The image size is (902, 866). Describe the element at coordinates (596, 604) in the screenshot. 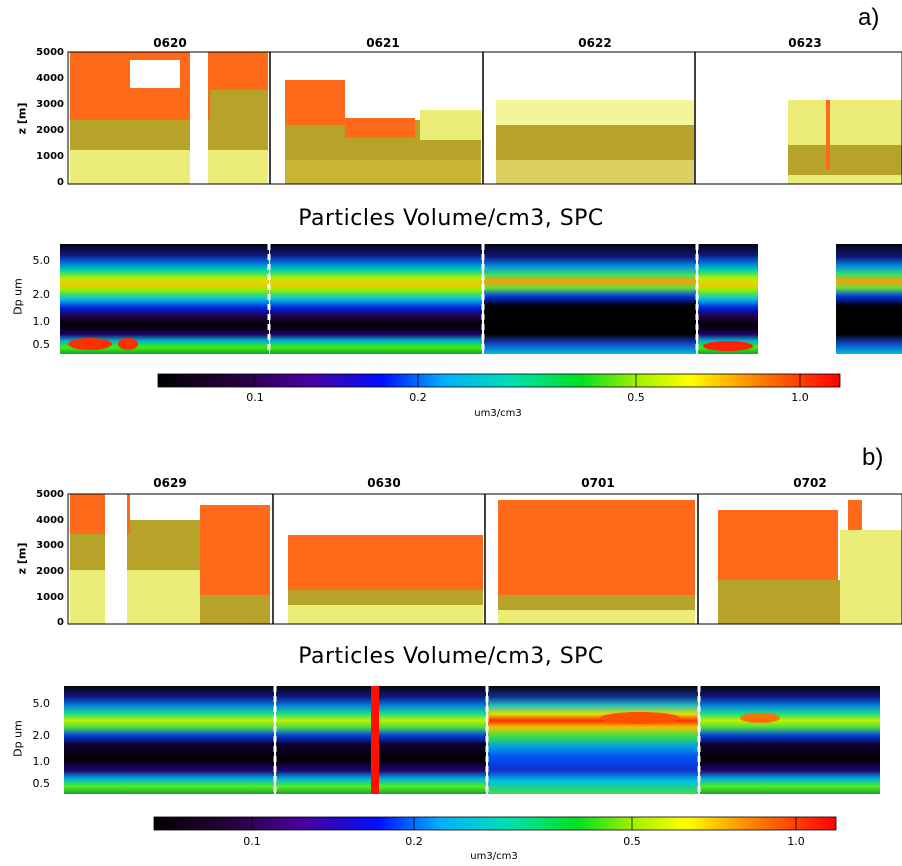

I see `alt-b-0701-olive` at that location.